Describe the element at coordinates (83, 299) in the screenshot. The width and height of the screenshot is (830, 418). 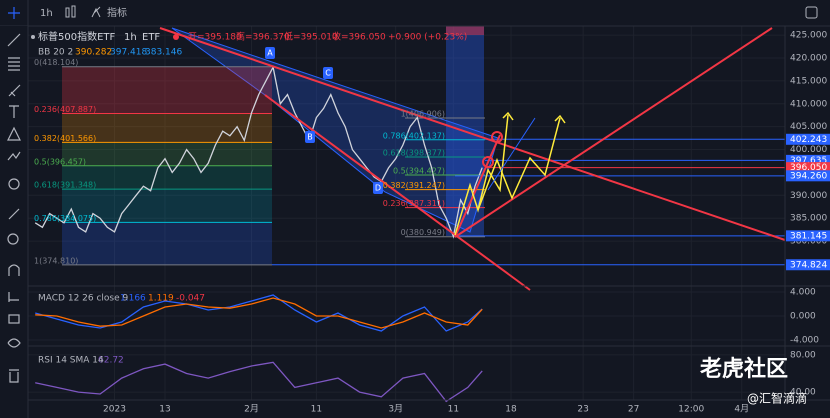
I see `macd-legend: MACD 12 26 close 9` at that location.